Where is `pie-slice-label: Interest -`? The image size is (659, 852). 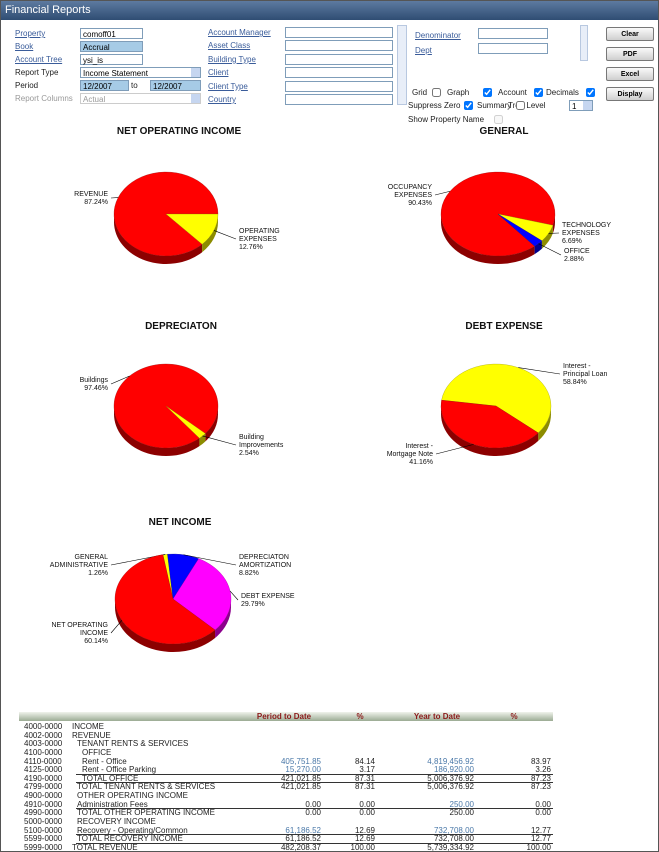 pie-slice-label: Interest - is located at coordinates (577, 366).